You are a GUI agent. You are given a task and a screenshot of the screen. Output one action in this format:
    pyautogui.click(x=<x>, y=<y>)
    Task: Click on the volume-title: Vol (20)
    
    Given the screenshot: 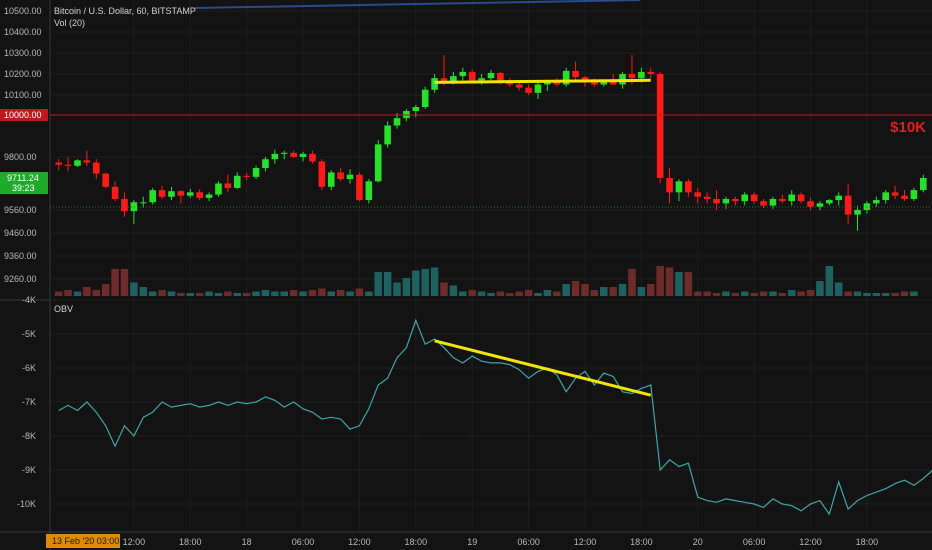 What is the action you would take?
    pyautogui.click(x=69, y=23)
    